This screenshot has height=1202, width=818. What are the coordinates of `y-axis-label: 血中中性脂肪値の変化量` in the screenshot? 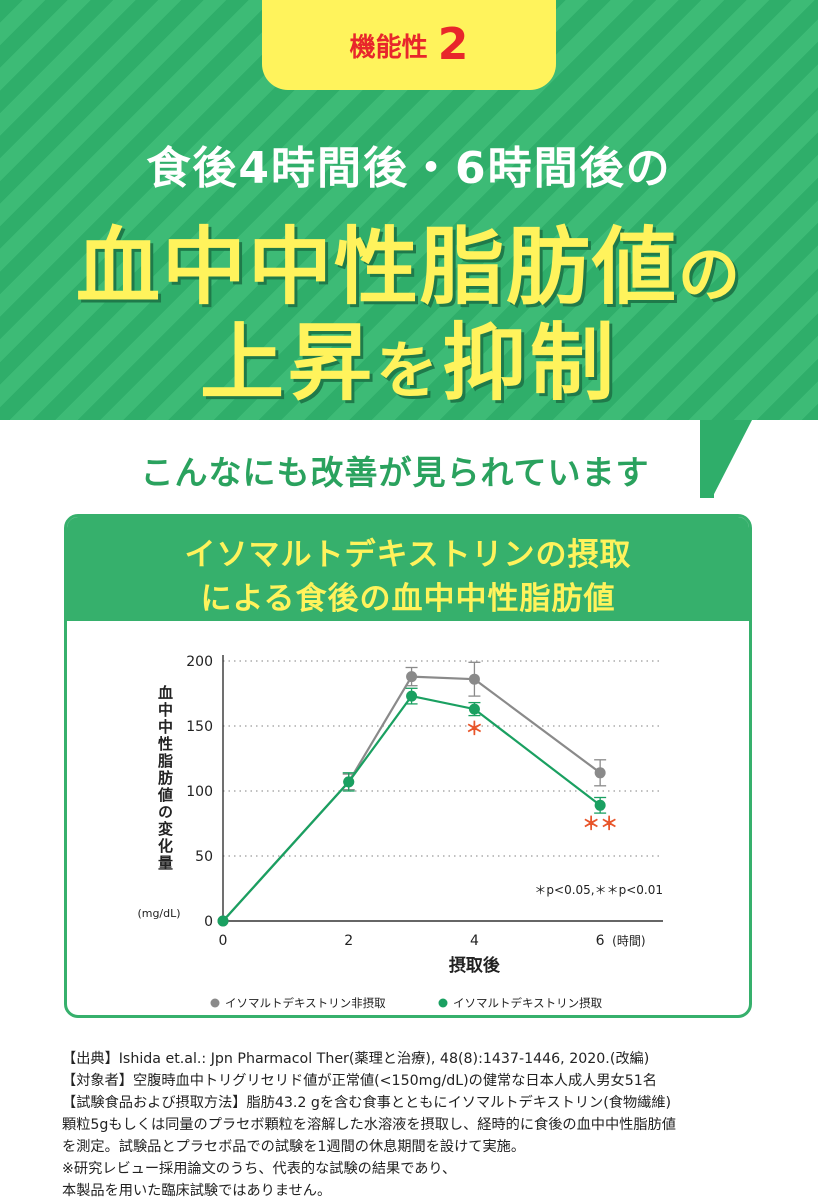 It's located at (165, 778).